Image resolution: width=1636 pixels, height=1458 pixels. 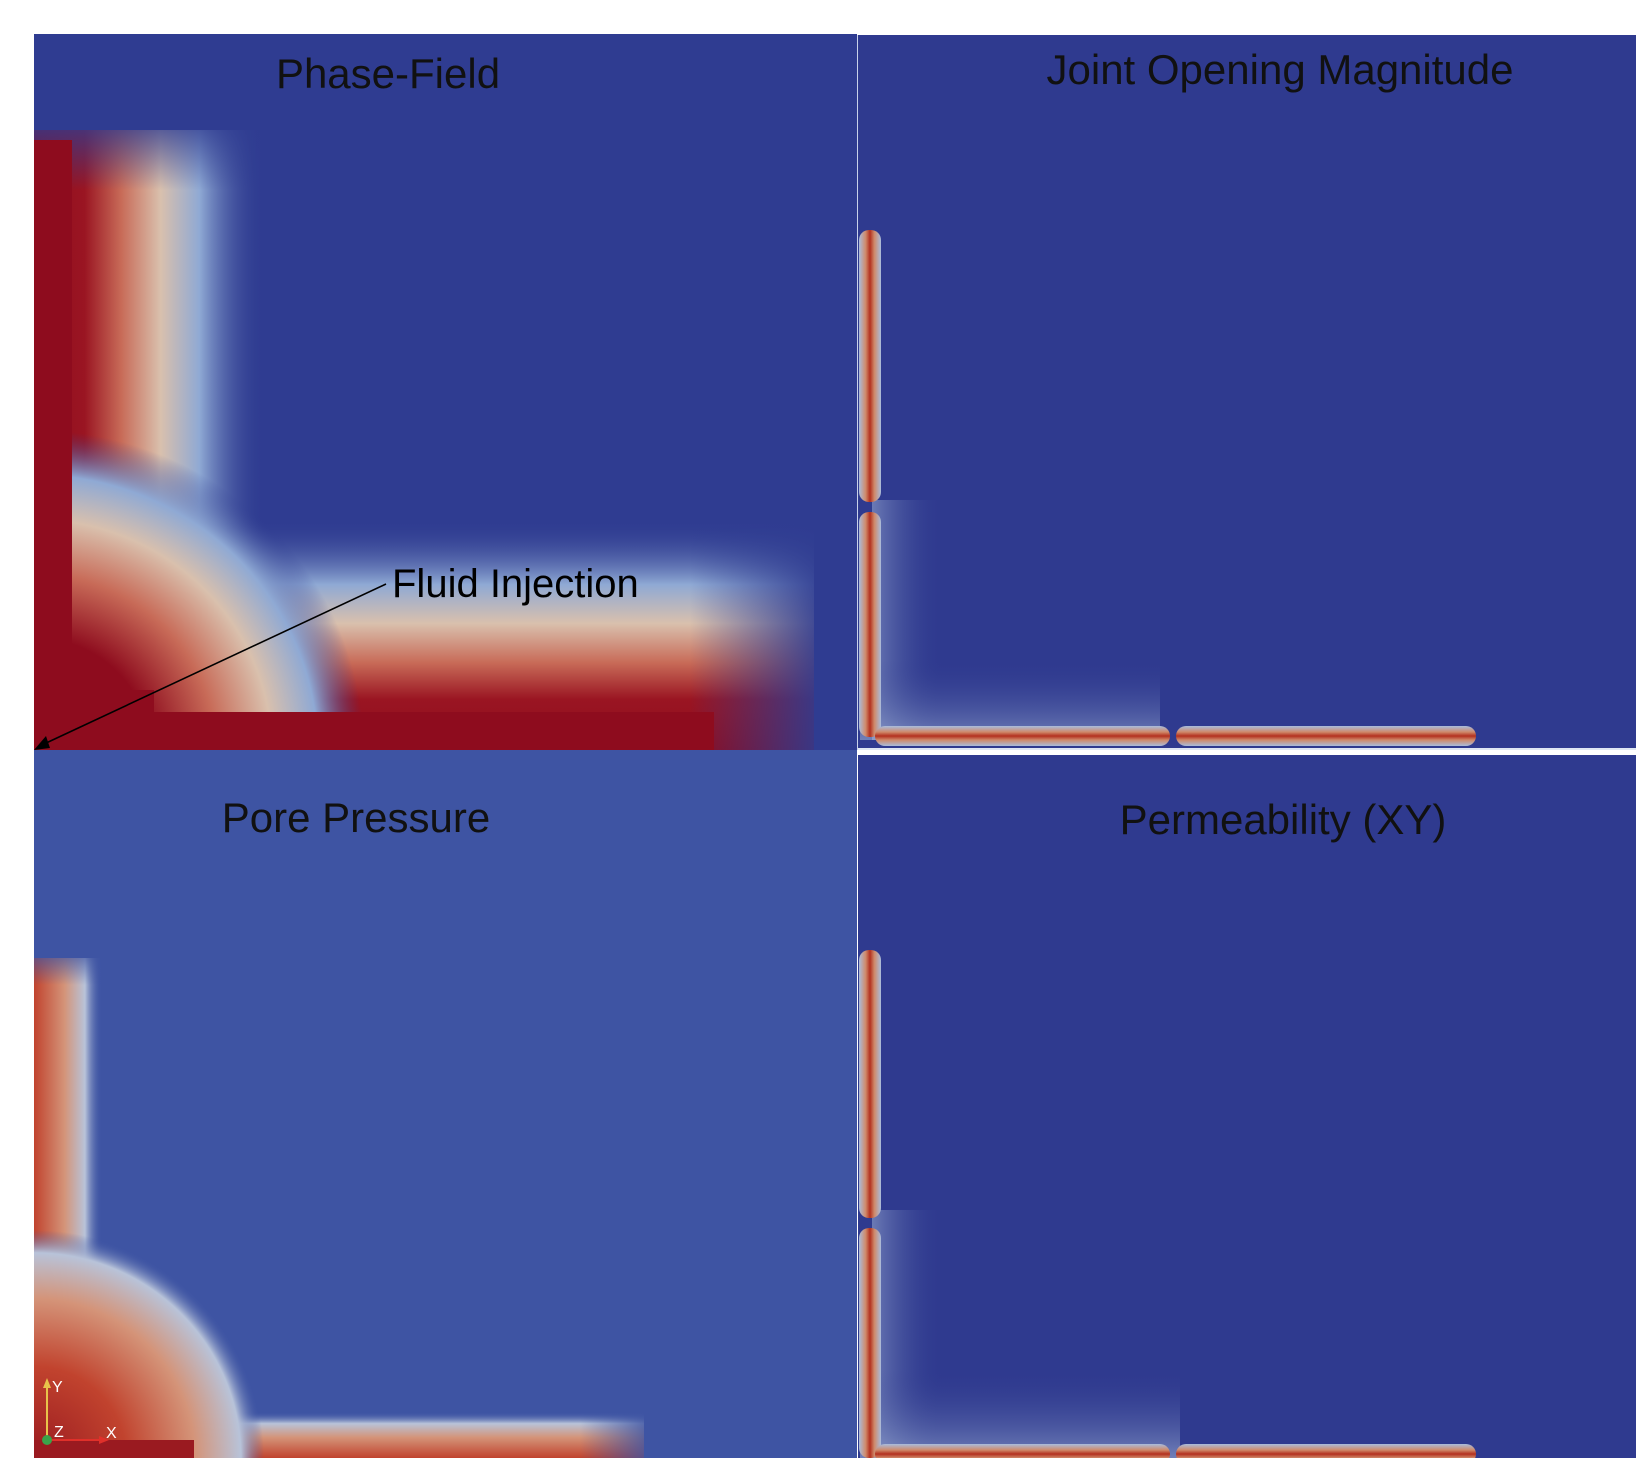 What do you see at coordinates (1022, 1451) in the screenshot?
I see `permeability-horizontal-left` at bounding box center [1022, 1451].